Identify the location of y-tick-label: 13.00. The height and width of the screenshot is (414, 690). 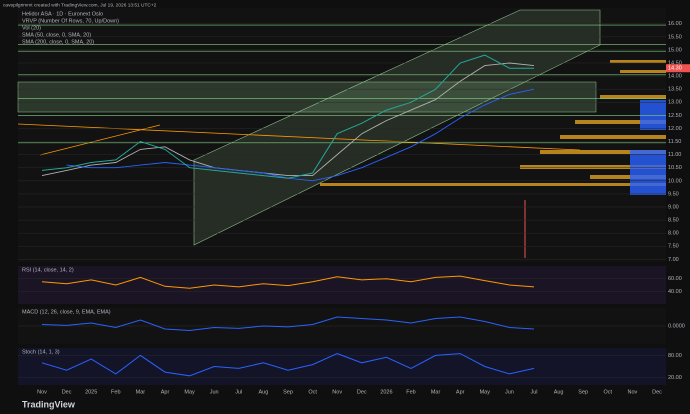
(675, 103).